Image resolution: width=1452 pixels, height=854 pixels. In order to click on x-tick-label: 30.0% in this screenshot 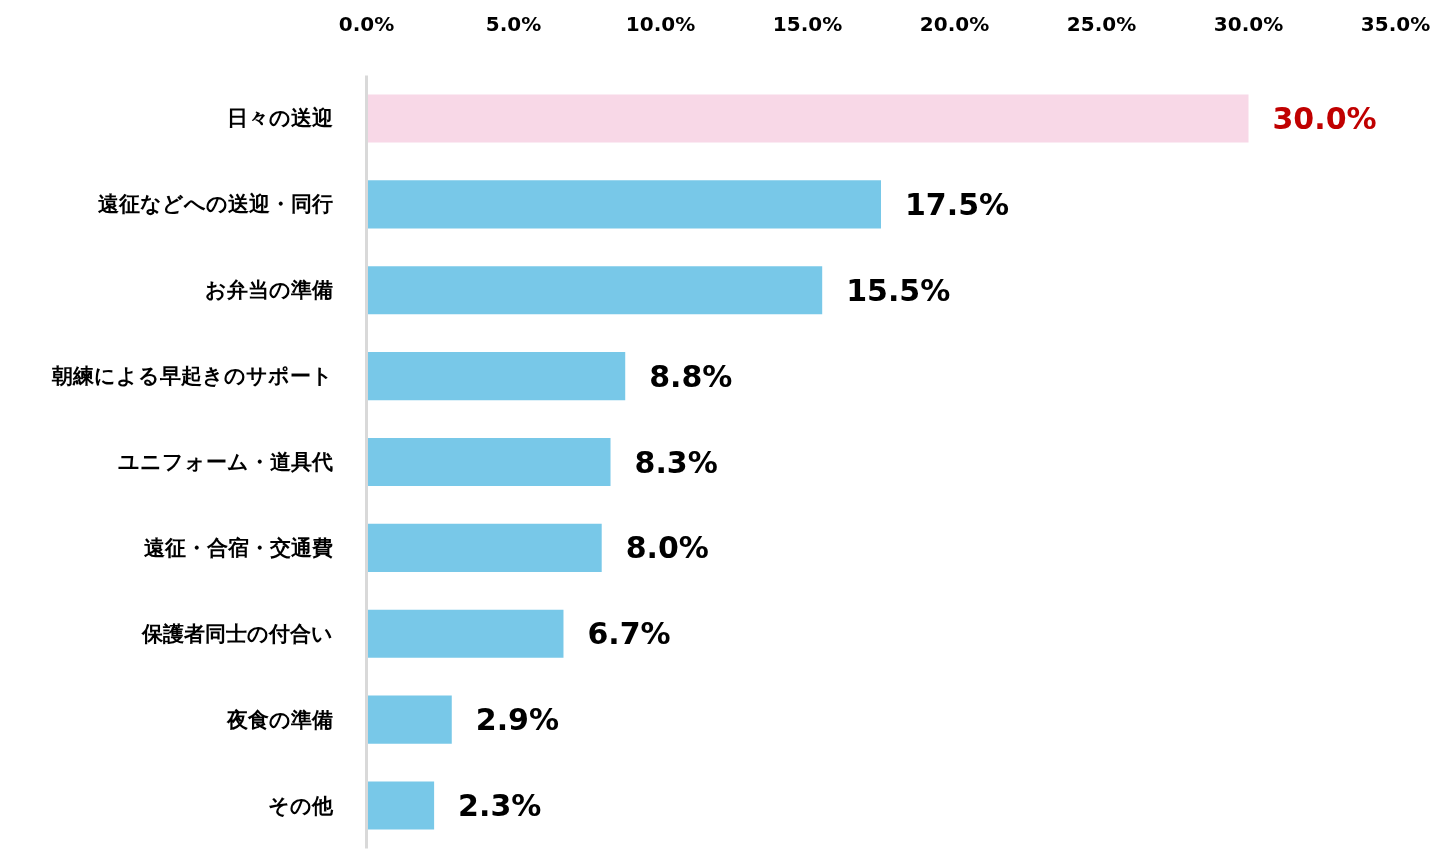, I will do `click(1248, 23)`.